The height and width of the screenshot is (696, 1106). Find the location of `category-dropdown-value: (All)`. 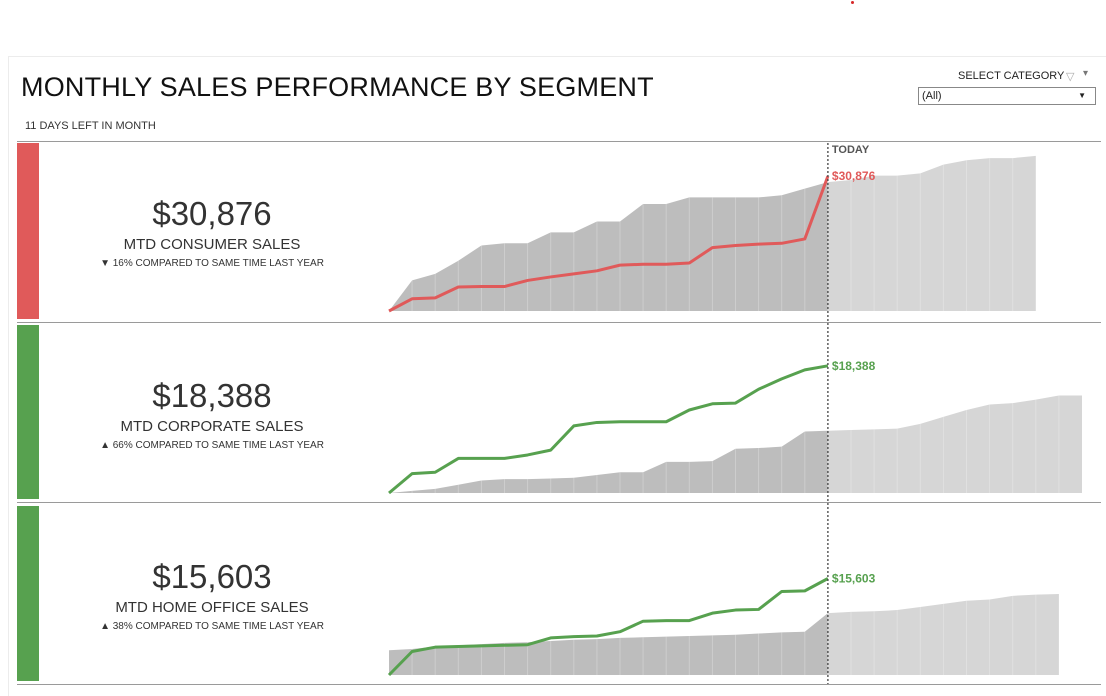

category-dropdown-value: (All) is located at coordinates (932, 96).